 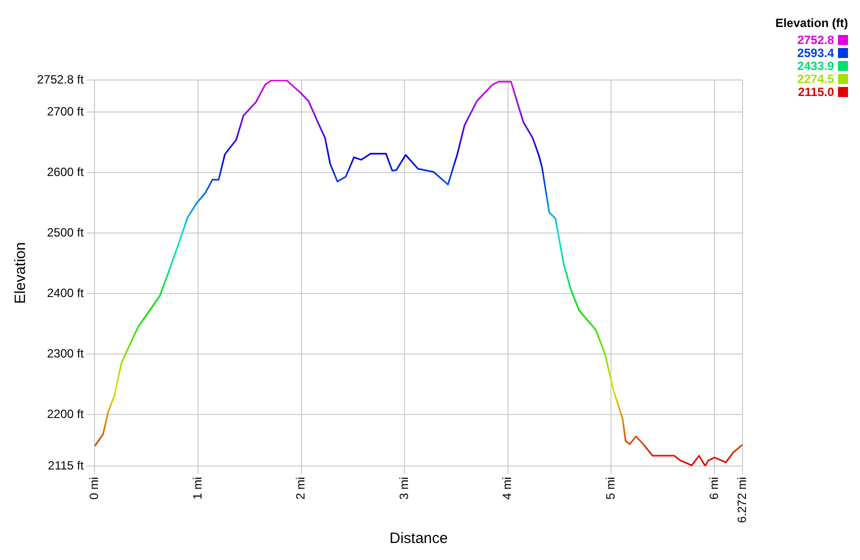 I want to click on color-bar-label: 2115.0, so click(x=816, y=91).